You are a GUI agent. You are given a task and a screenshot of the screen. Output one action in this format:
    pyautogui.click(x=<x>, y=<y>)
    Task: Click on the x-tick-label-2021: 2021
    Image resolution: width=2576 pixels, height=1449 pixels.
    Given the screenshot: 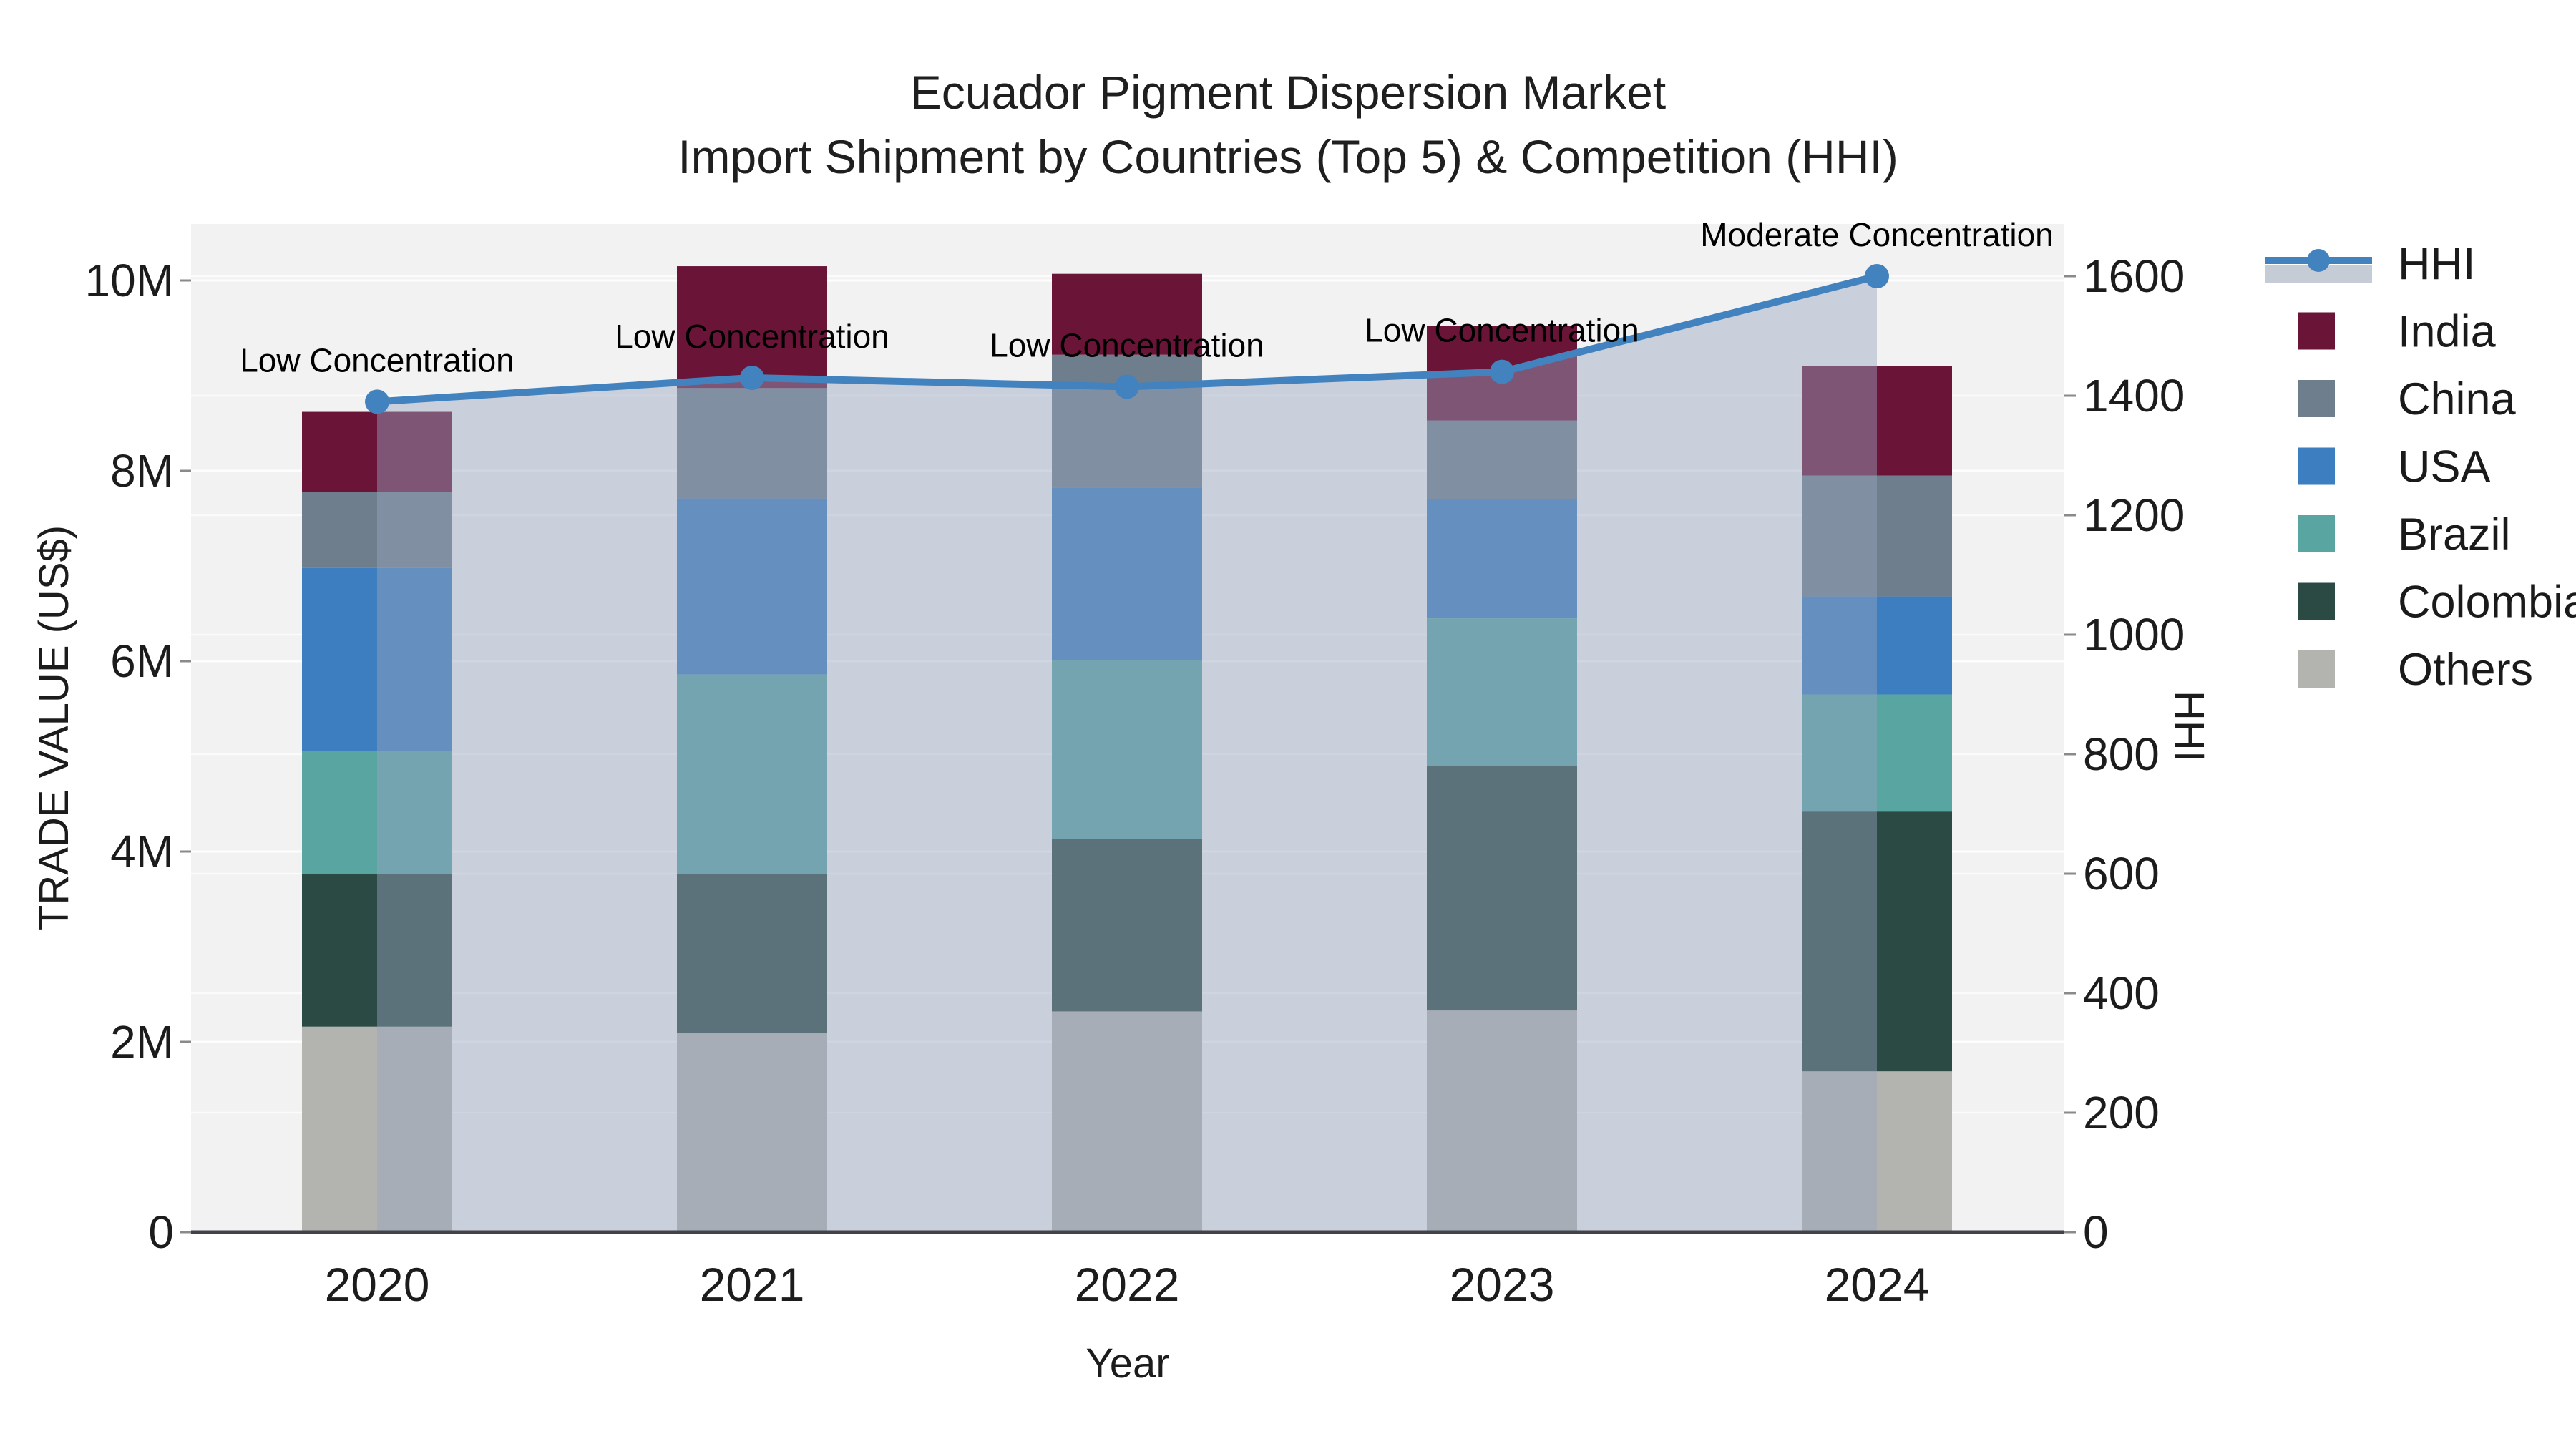 What is the action you would take?
    pyautogui.click(x=752, y=1284)
    